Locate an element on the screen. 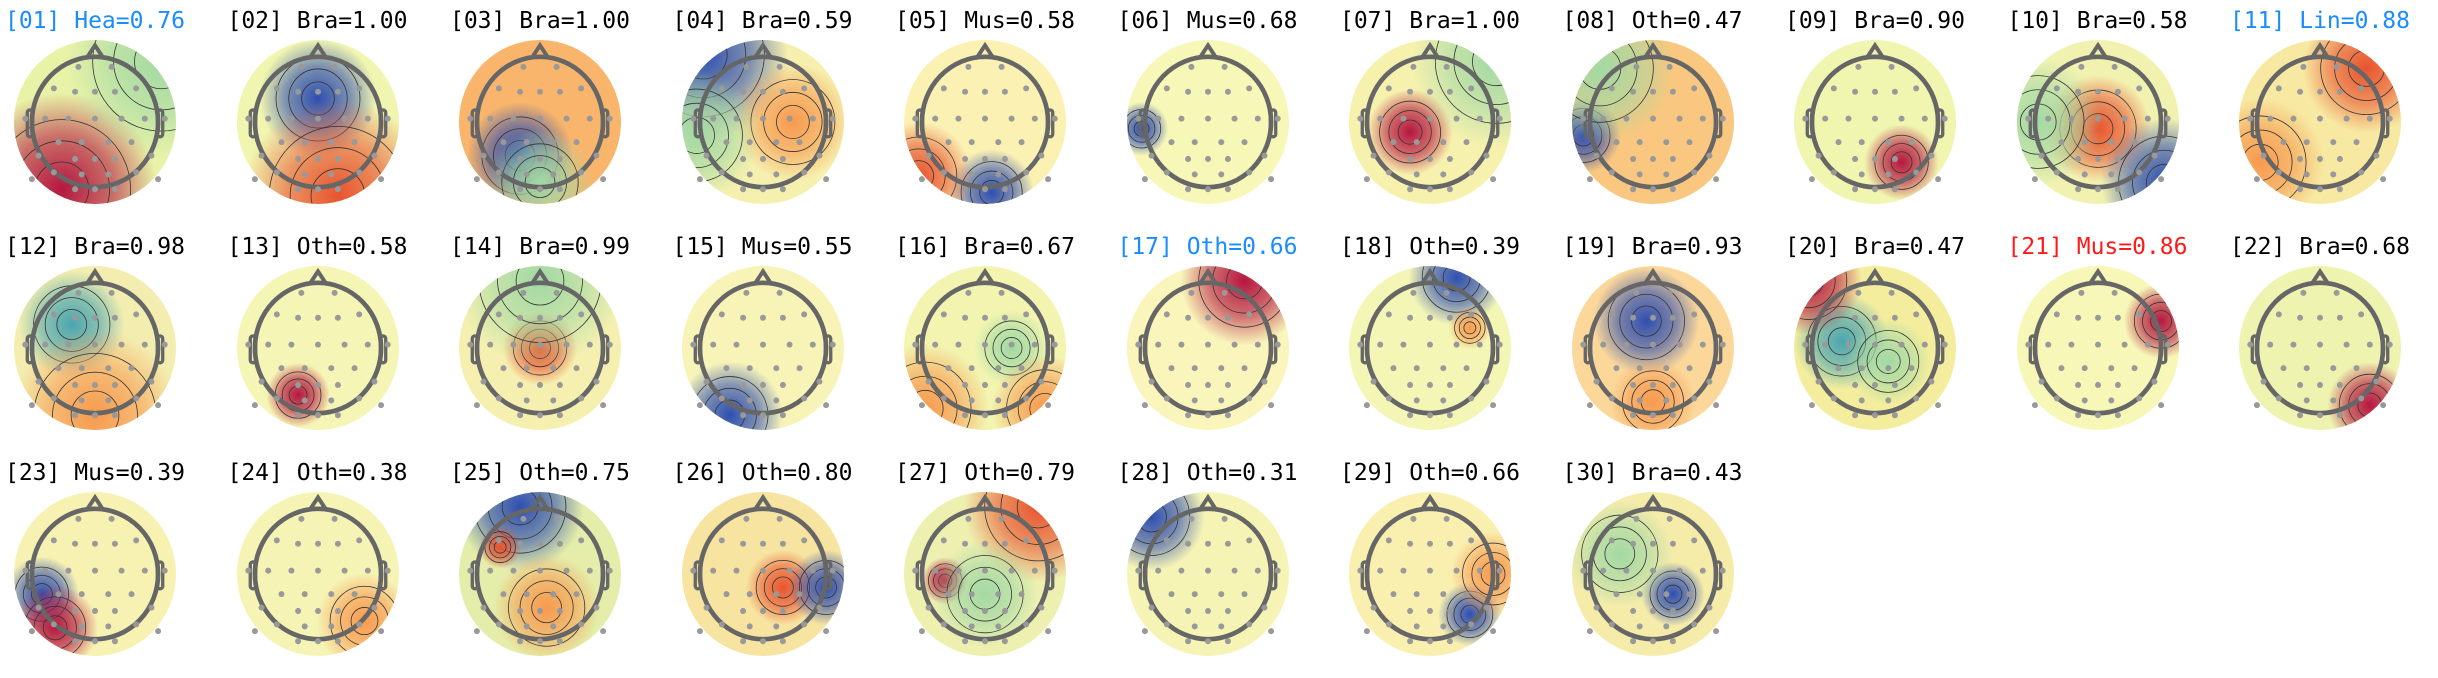  component-08: [08] Oth=0.47 is located at coordinates (1669, 113).